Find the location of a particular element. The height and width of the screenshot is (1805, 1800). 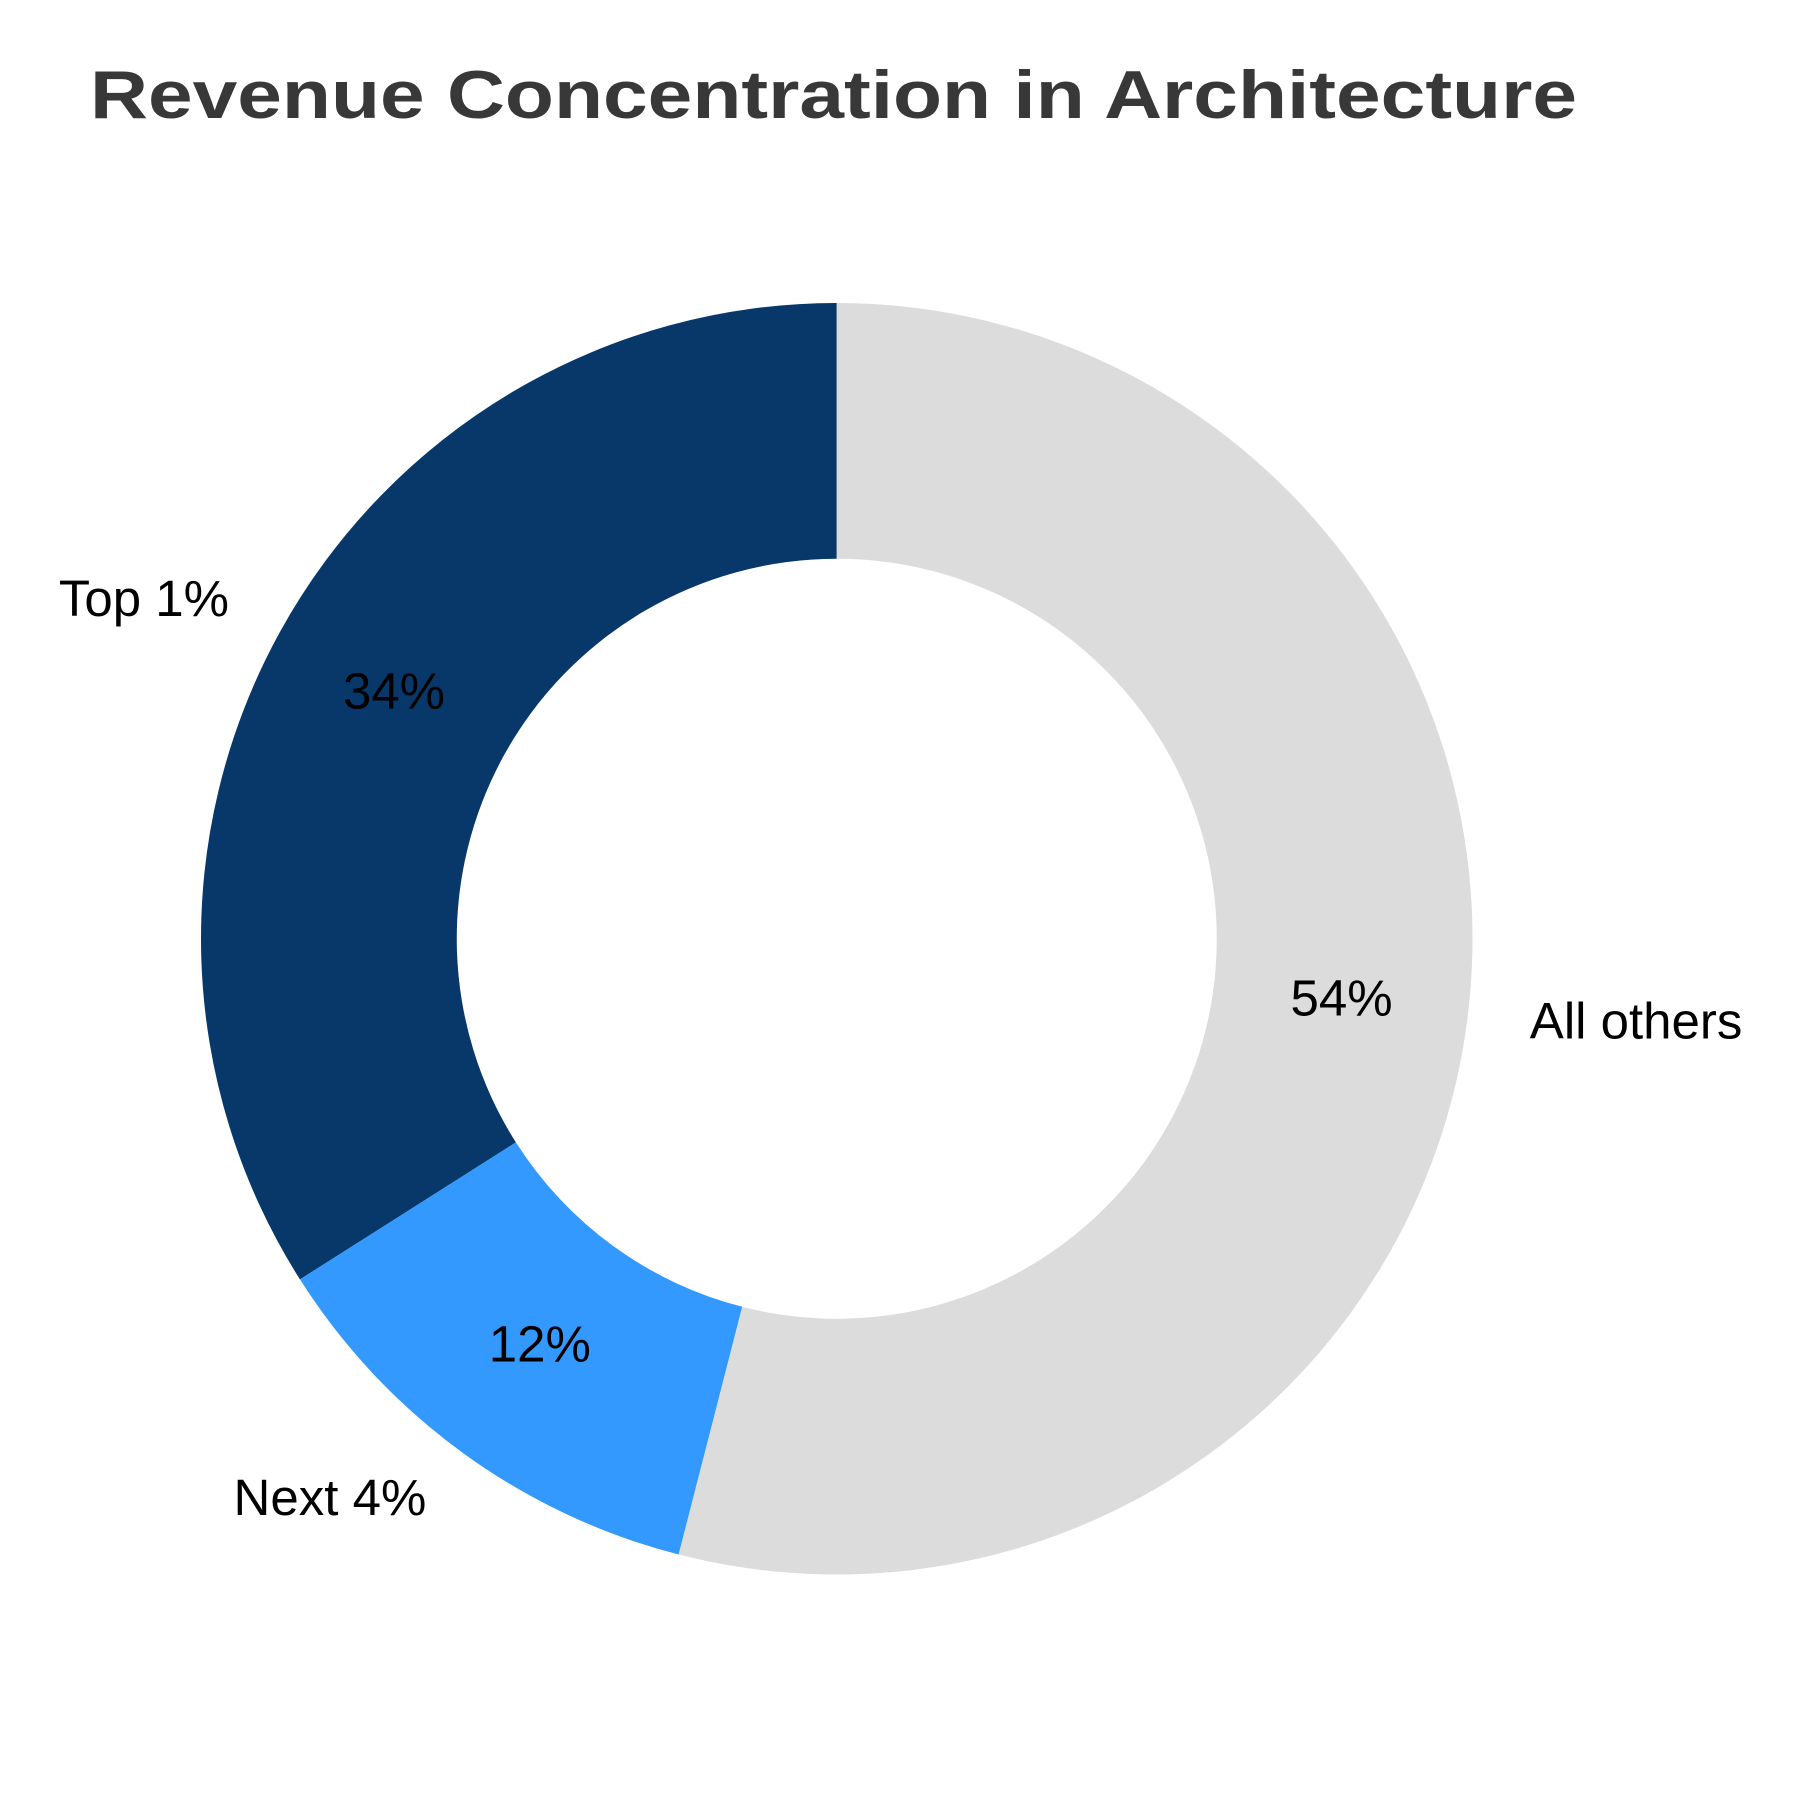

svg-text: Next 4% is located at coordinates (330, 1497).